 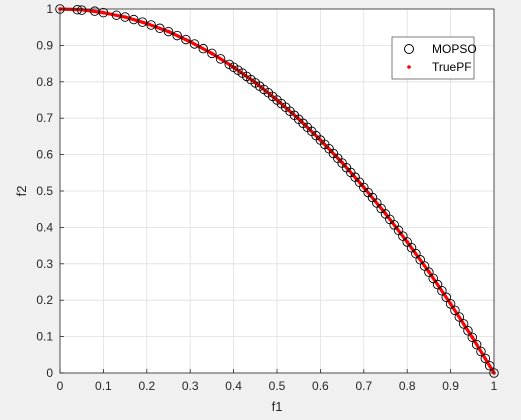 I want to click on legend-marker-mopso, so click(x=409, y=49).